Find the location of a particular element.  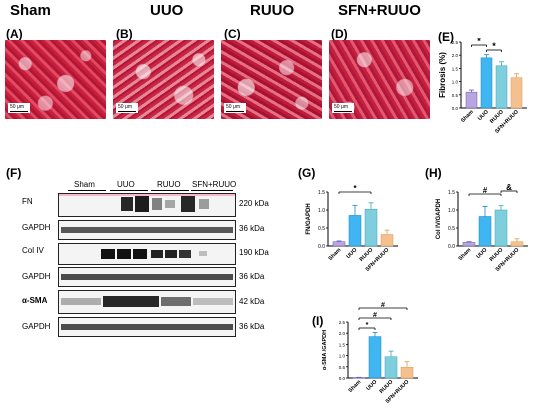

y-axis-label: Col IV/GAPDH is located at coordinates (439, 219).